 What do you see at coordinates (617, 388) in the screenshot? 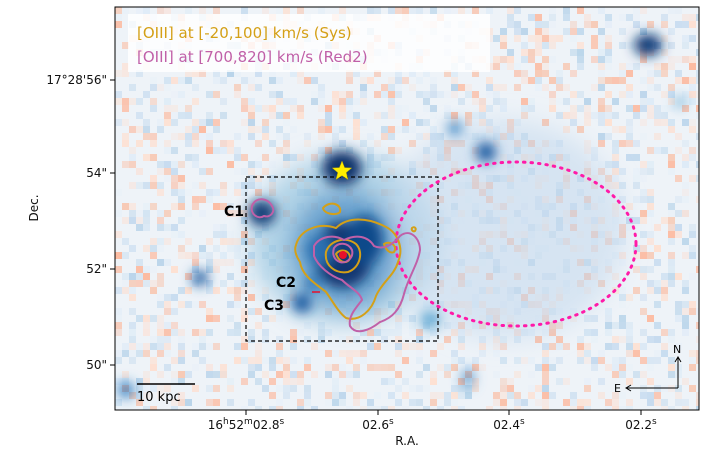
I see `compass-east-label: E` at bounding box center [617, 388].